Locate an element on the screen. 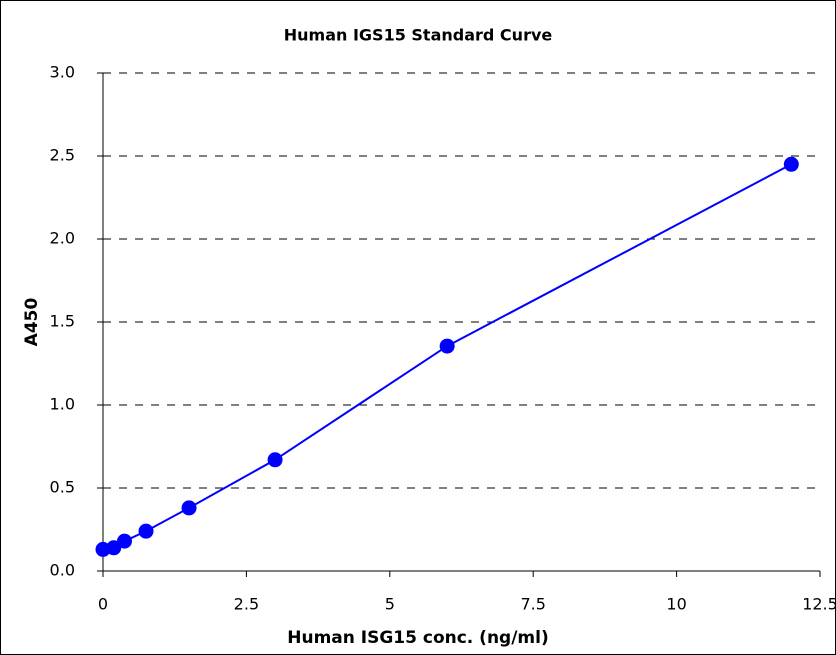  y-tick-label: 2.0 is located at coordinates (62, 238).